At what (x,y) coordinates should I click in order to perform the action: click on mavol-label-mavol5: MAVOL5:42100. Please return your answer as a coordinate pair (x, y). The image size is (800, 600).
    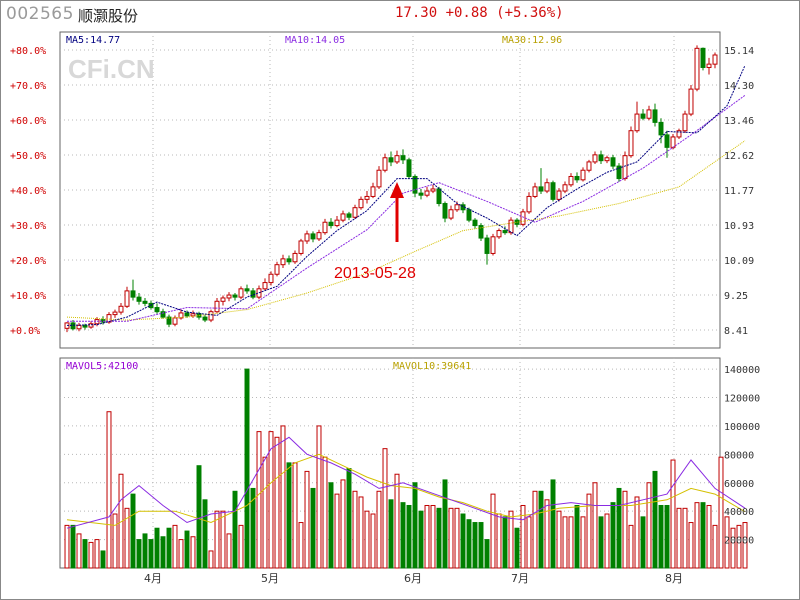
    Looking at the image, I should click on (102, 366).